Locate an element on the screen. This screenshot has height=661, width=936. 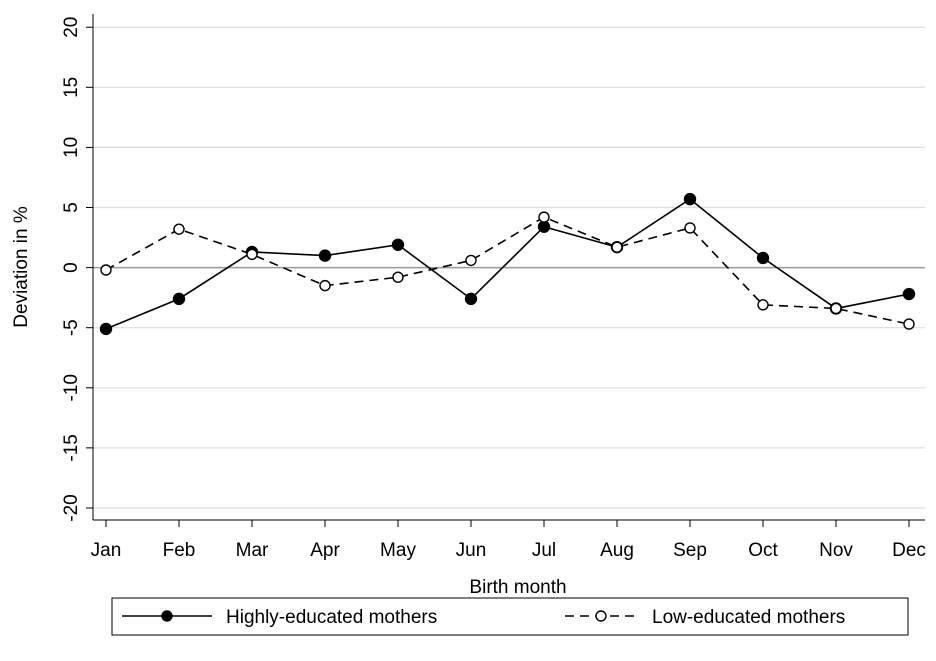
legend-box is located at coordinates (510, 616).